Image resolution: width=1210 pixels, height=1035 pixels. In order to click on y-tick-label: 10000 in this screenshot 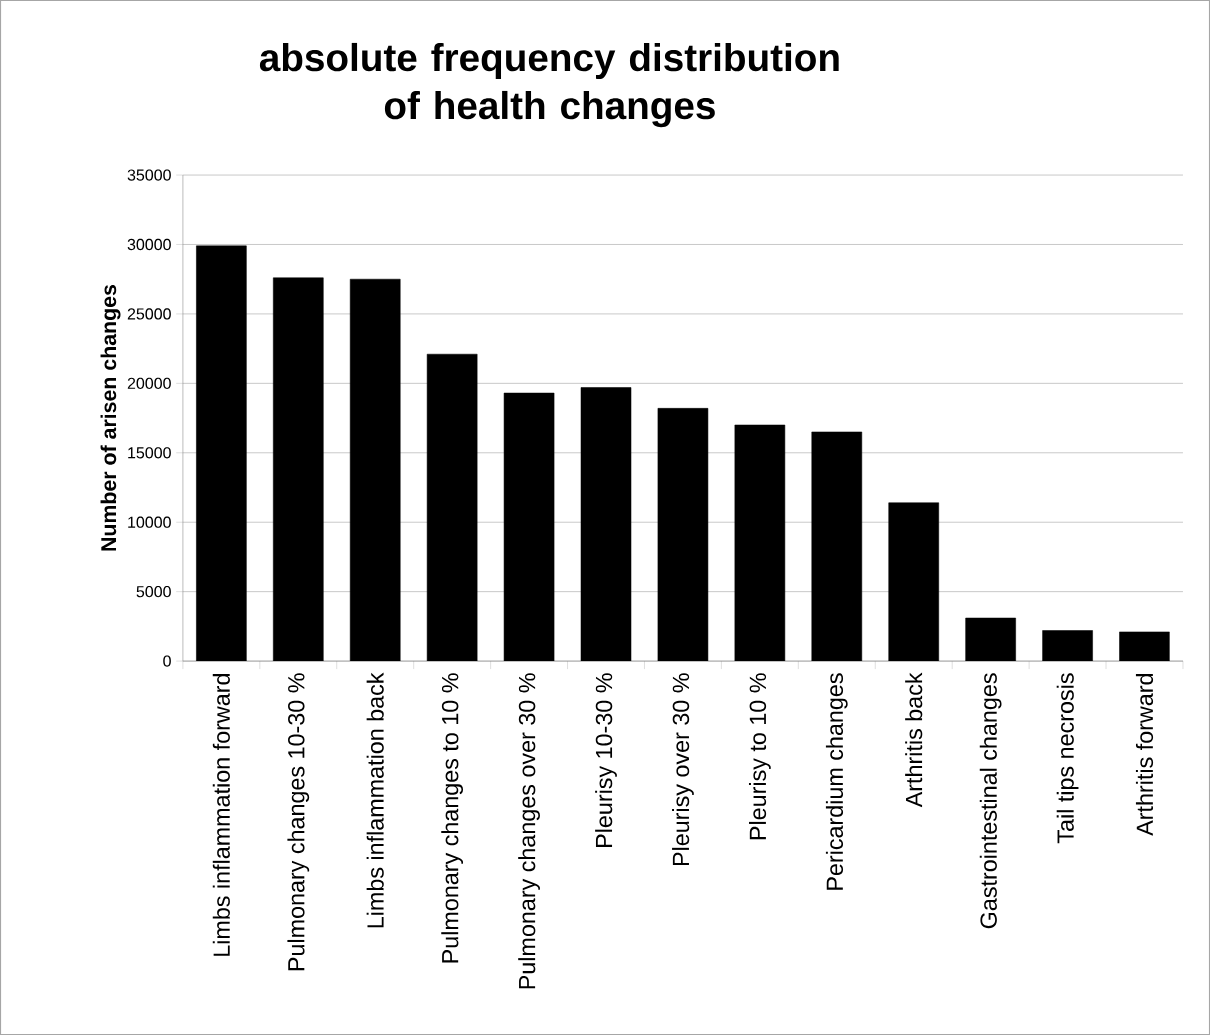, I will do `click(149, 522)`.